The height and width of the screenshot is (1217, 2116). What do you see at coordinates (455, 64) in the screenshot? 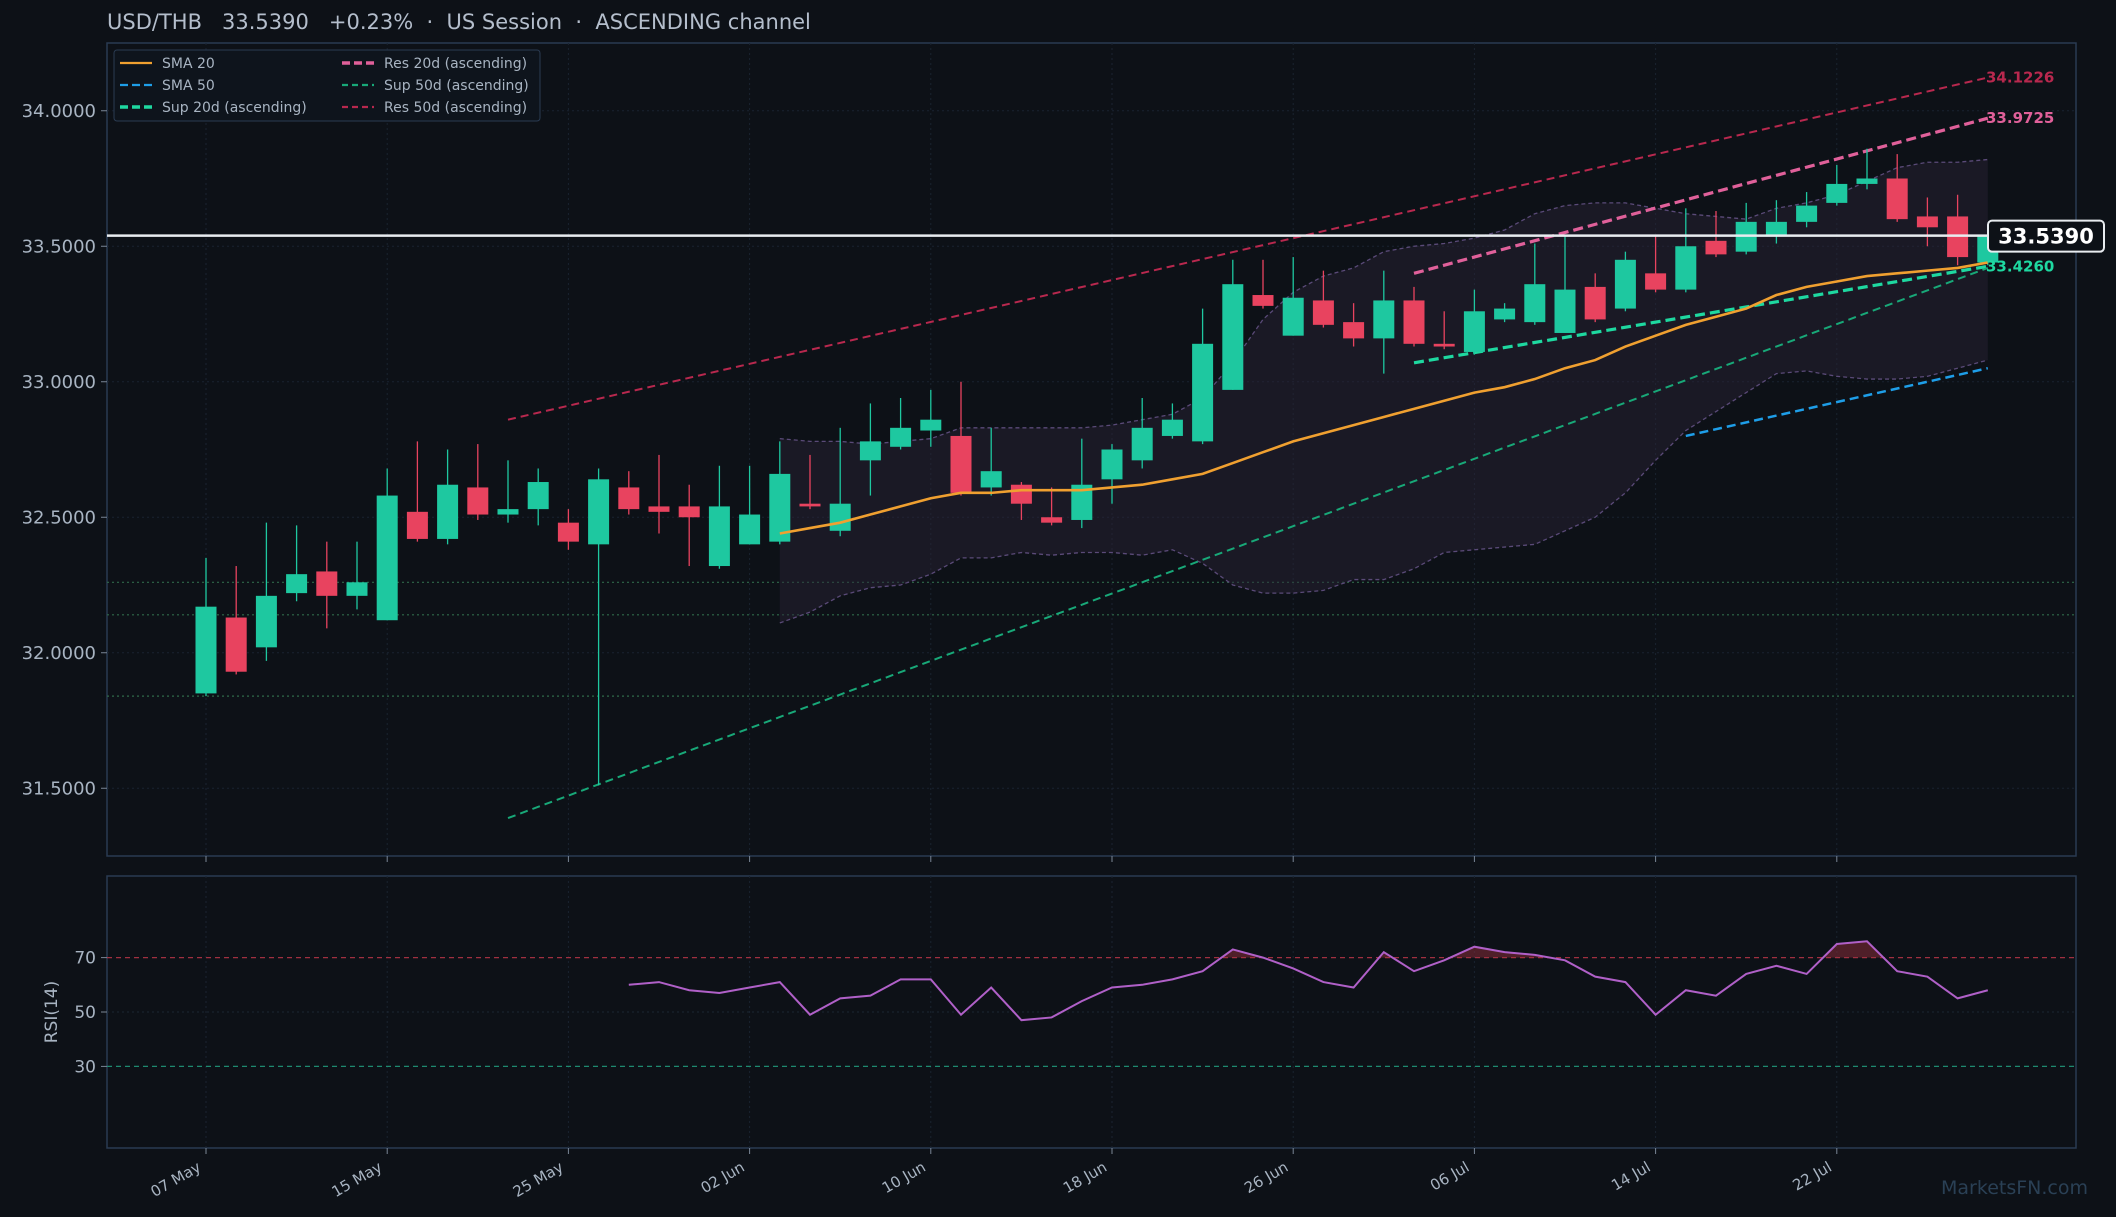
I see `legend-label: Res 20d (ascending)` at bounding box center [455, 64].